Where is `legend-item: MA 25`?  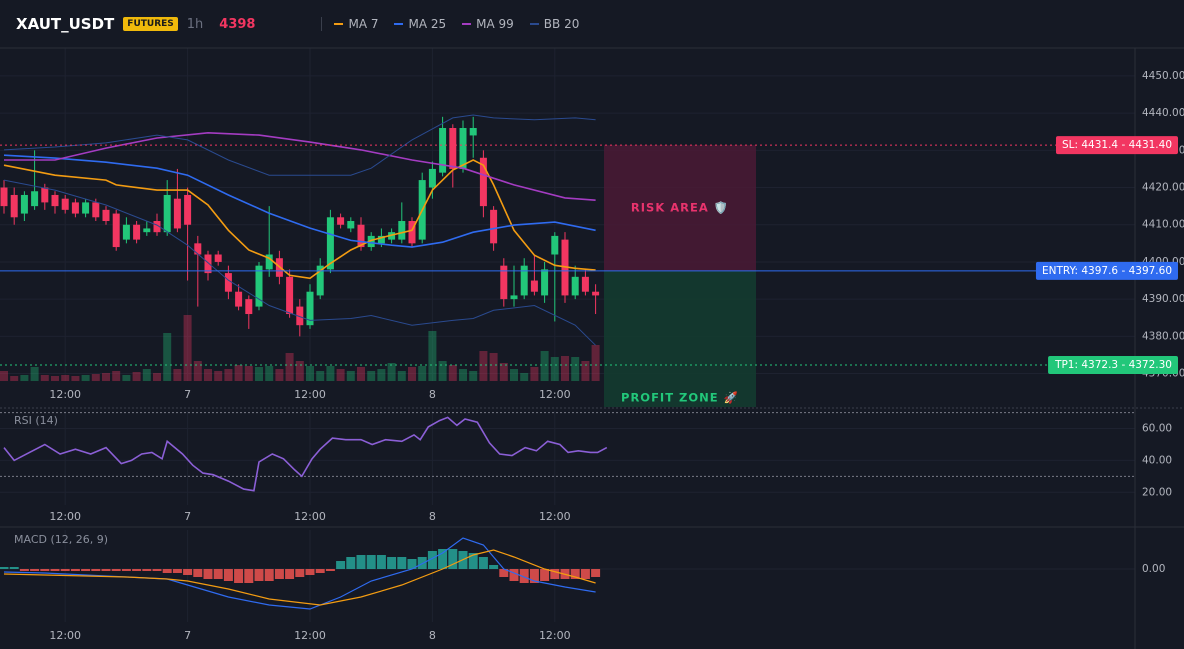 legend-item: MA 25 is located at coordinates (420, 24).